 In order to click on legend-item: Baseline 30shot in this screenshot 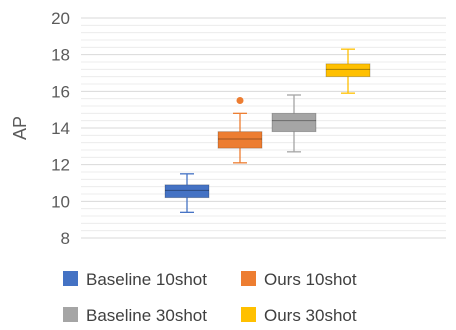, I will do `click(135, 315)`.